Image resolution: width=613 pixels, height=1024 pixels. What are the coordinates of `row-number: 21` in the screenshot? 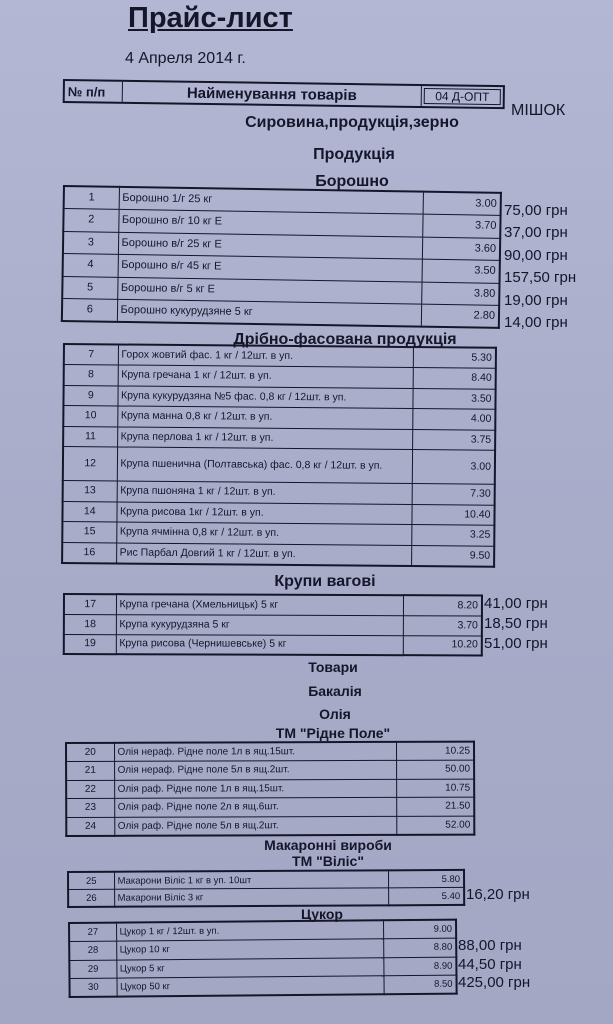 It's located at (90, 770).